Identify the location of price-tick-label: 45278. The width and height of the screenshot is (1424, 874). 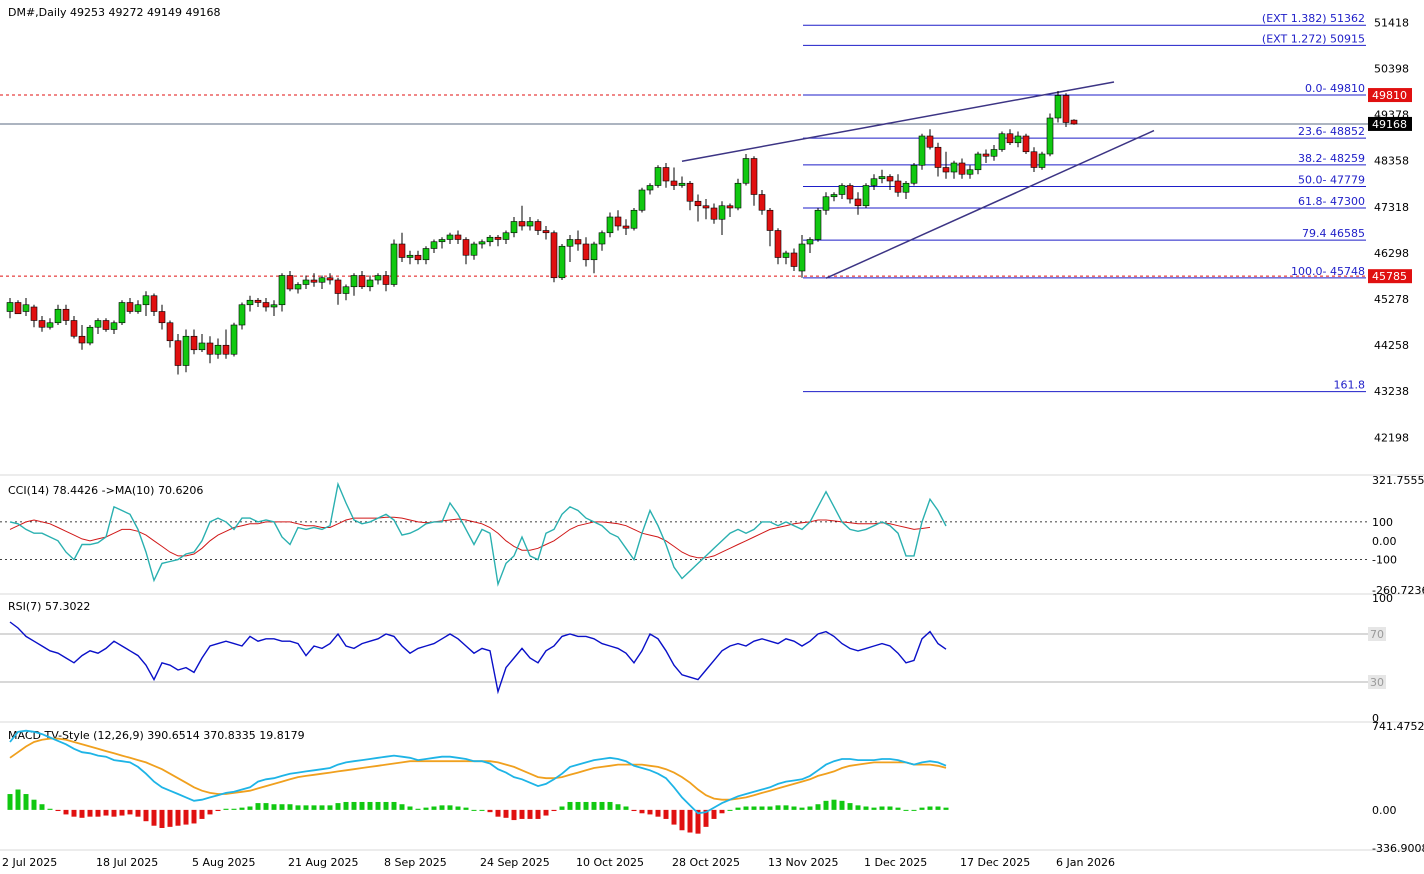
(1391, 299).